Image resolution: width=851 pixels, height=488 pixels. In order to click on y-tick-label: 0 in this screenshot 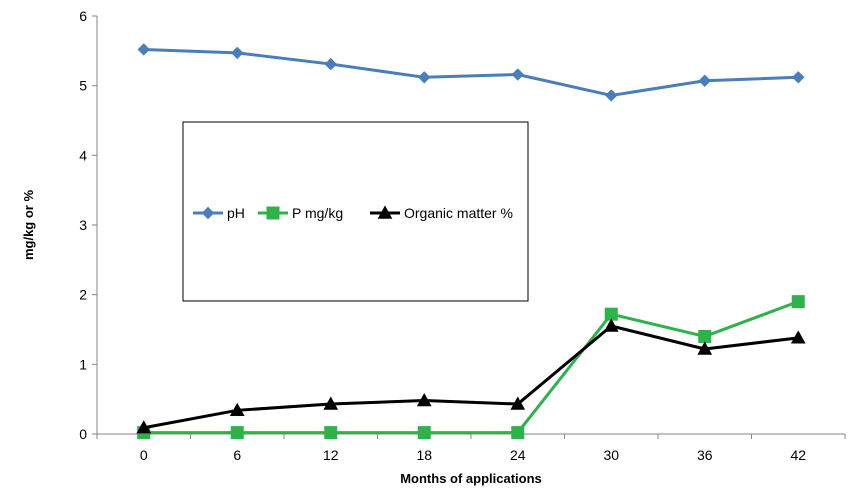, I will do `click(83, 434)`.